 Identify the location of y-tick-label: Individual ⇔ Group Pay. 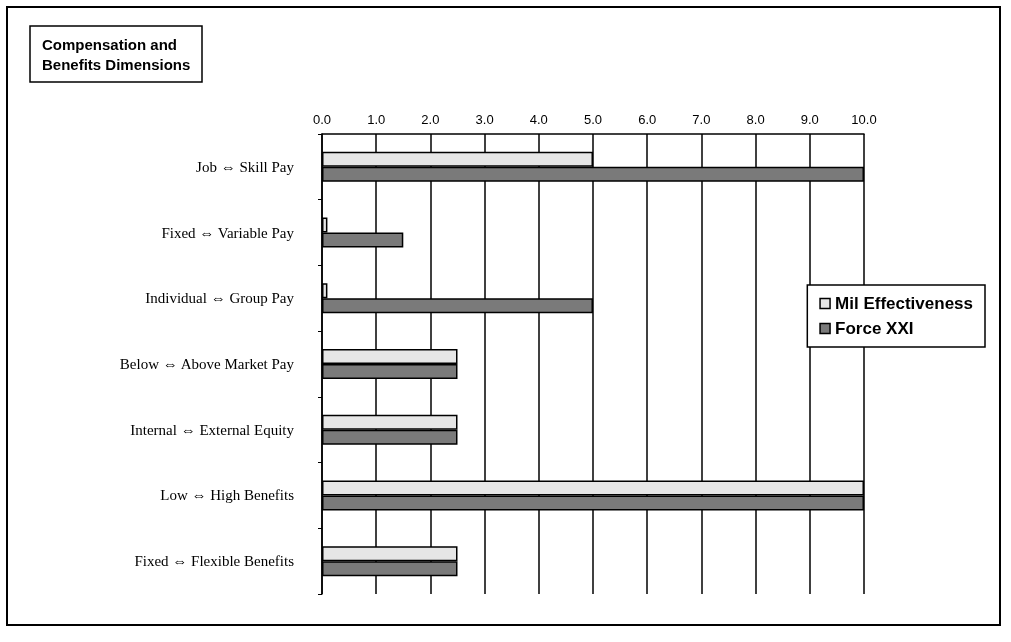
(220, 298).